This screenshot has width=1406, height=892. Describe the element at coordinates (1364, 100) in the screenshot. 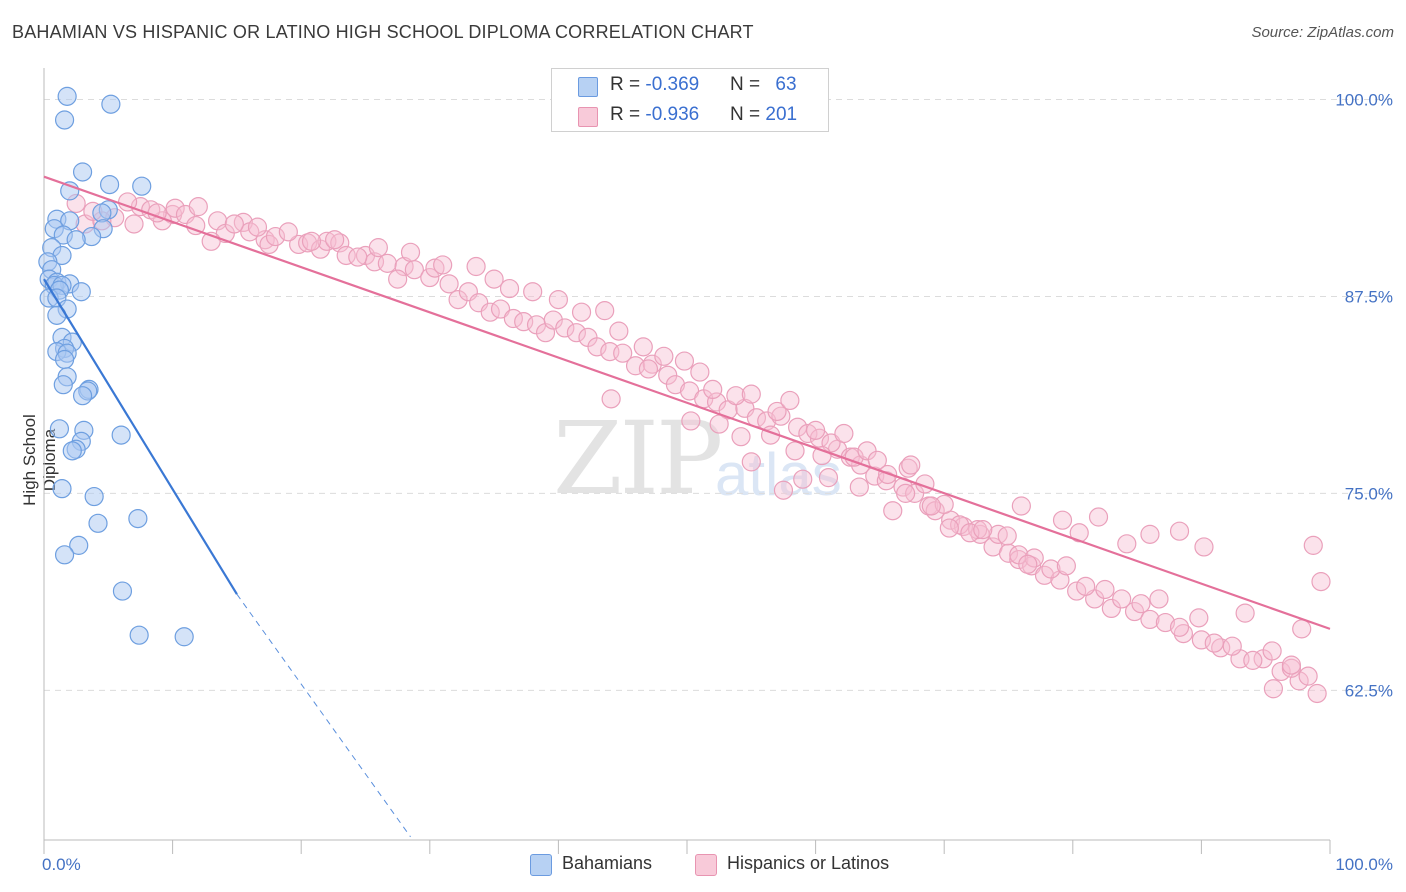

I see `y-tick-label-3: 100.0%` at that location.